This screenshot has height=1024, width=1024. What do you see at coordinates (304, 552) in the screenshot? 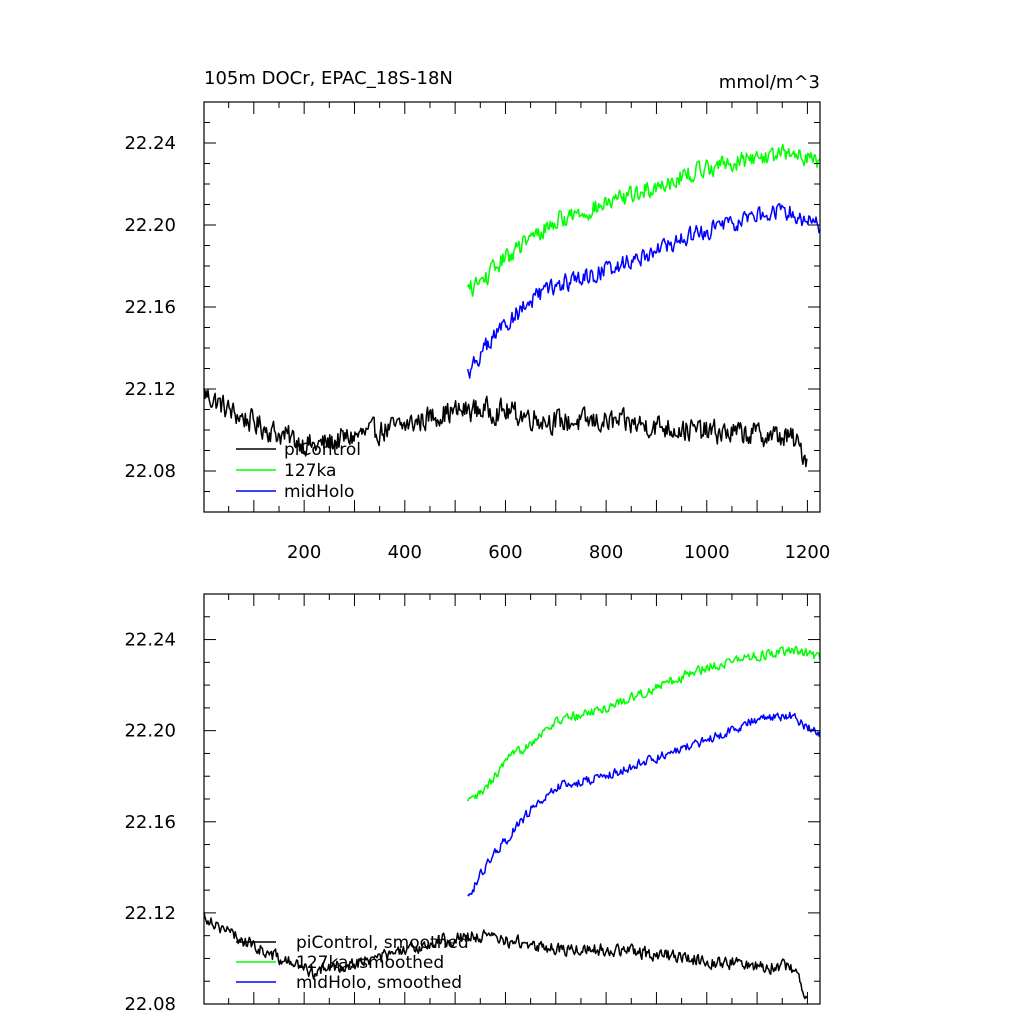
I see `x-tick-label: 200` at bounding box center [304, 552].